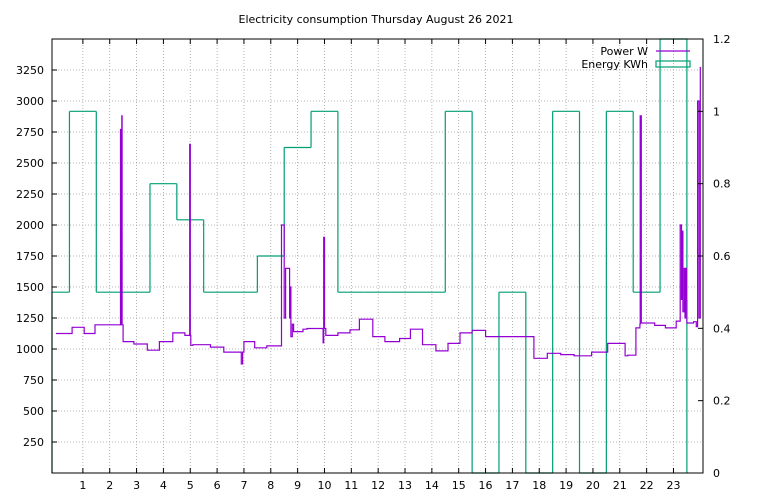 This screenshot has width=768, height=500. I want to click on y-tick-label: 2000, so click(30, 225).